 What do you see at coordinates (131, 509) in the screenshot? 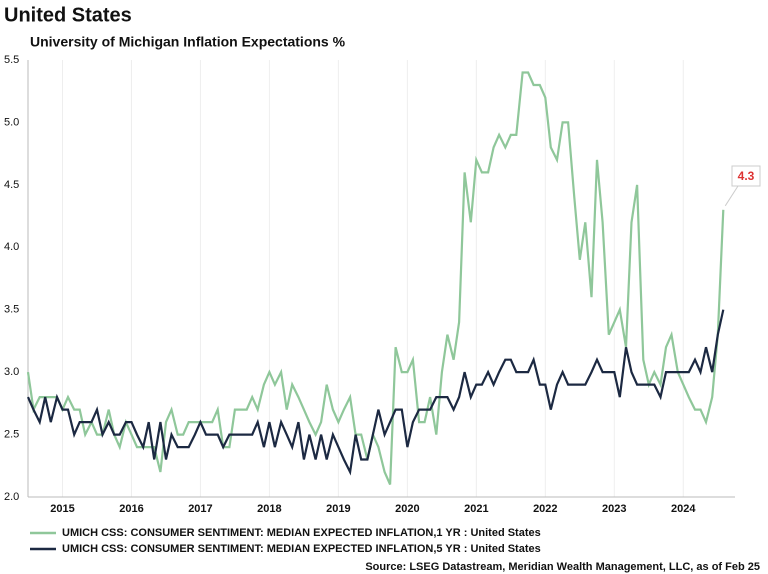
I see `x-tick-label: 2016` at bounding box center [131, 509].